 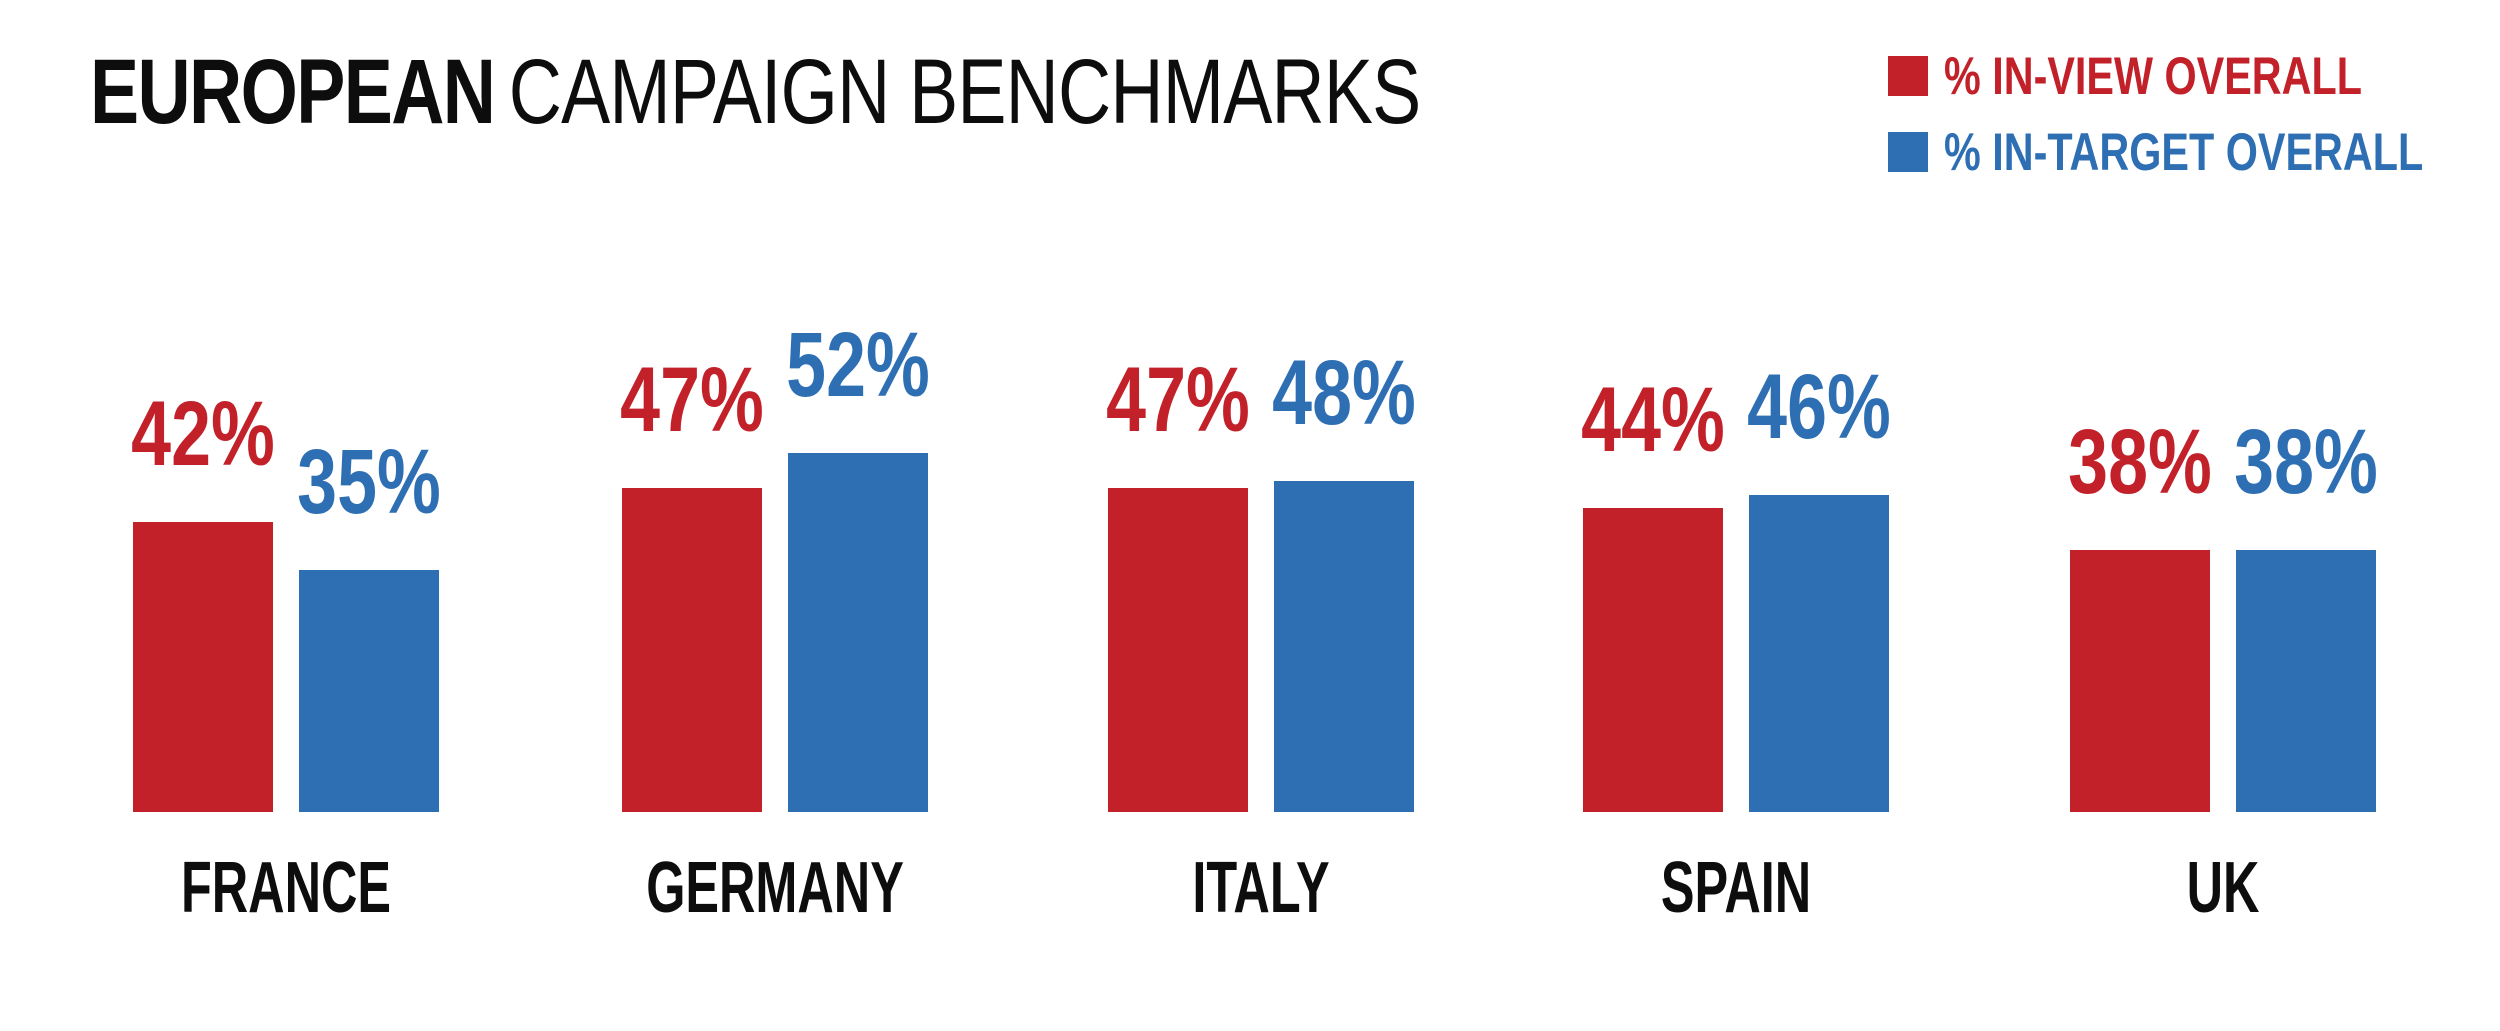 I want to click on legend-swatch-in-view-icon, so click(x=1908, y=76).